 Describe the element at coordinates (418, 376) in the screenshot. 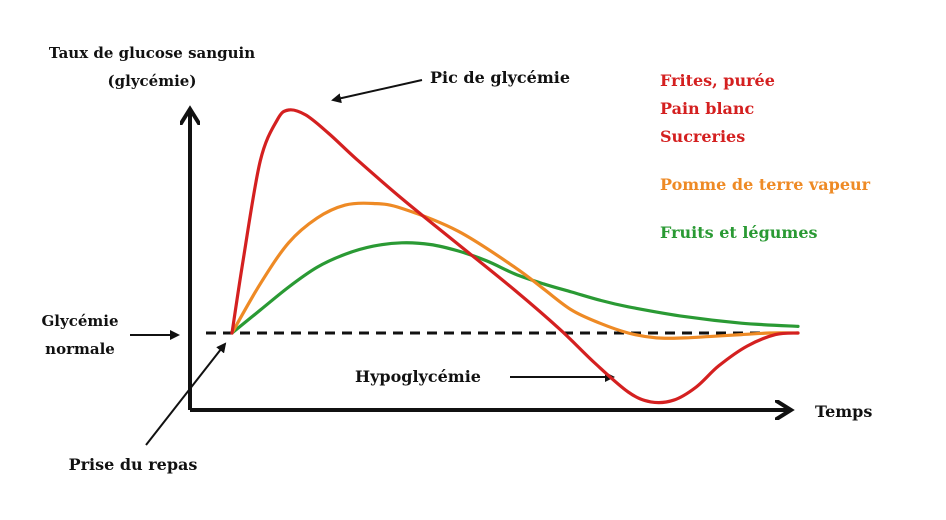

I see `hypo-annotation: Hypoglycémie` at that location.